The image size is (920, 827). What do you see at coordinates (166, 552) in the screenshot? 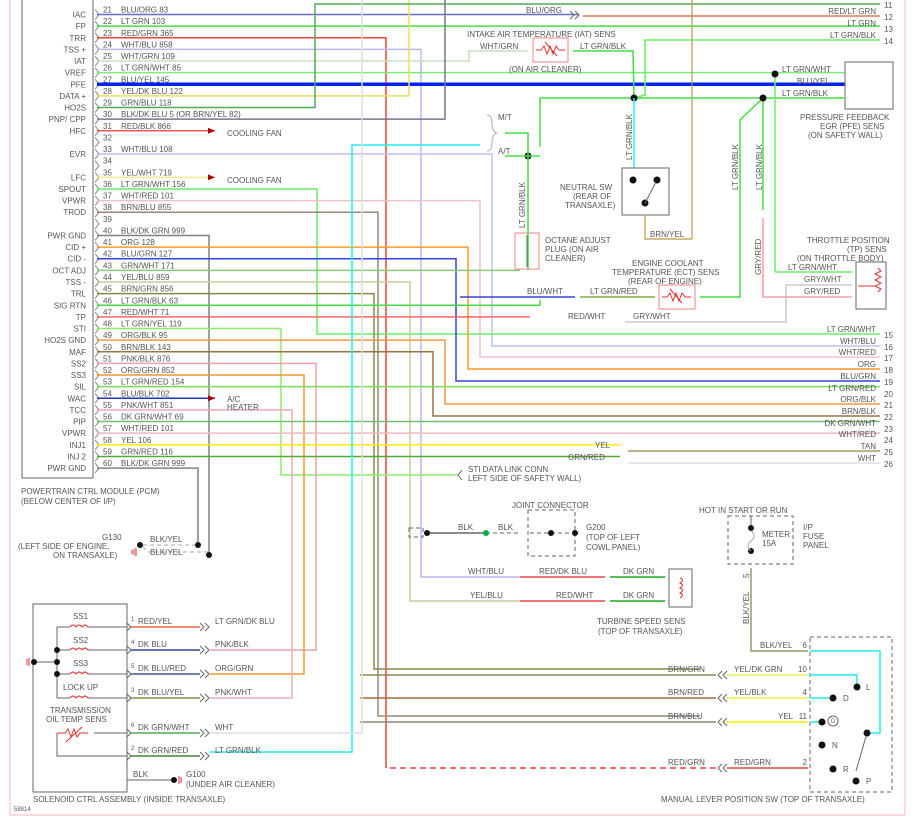
I see `g130-wire-2: BLK/YEL` at bounding box center [166, 552].